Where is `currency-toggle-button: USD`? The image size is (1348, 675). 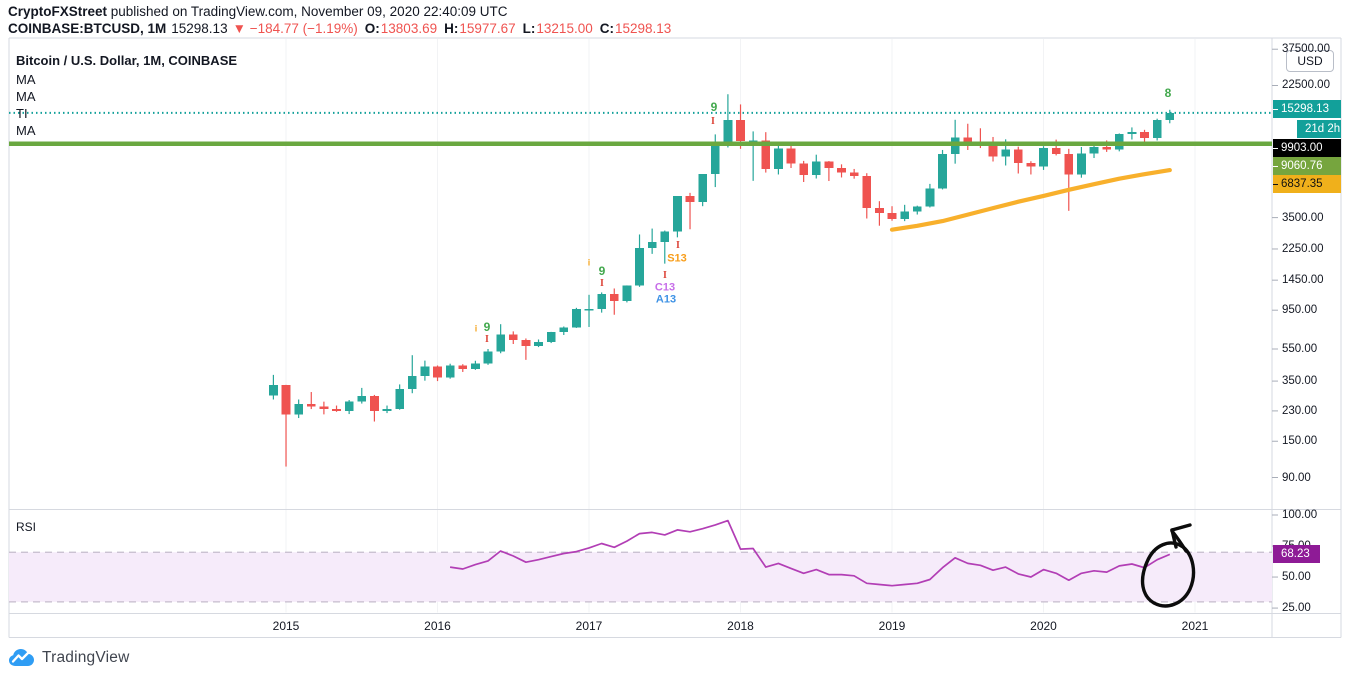 currency-toggle-button: USD is located at coordinates (1310, 61).